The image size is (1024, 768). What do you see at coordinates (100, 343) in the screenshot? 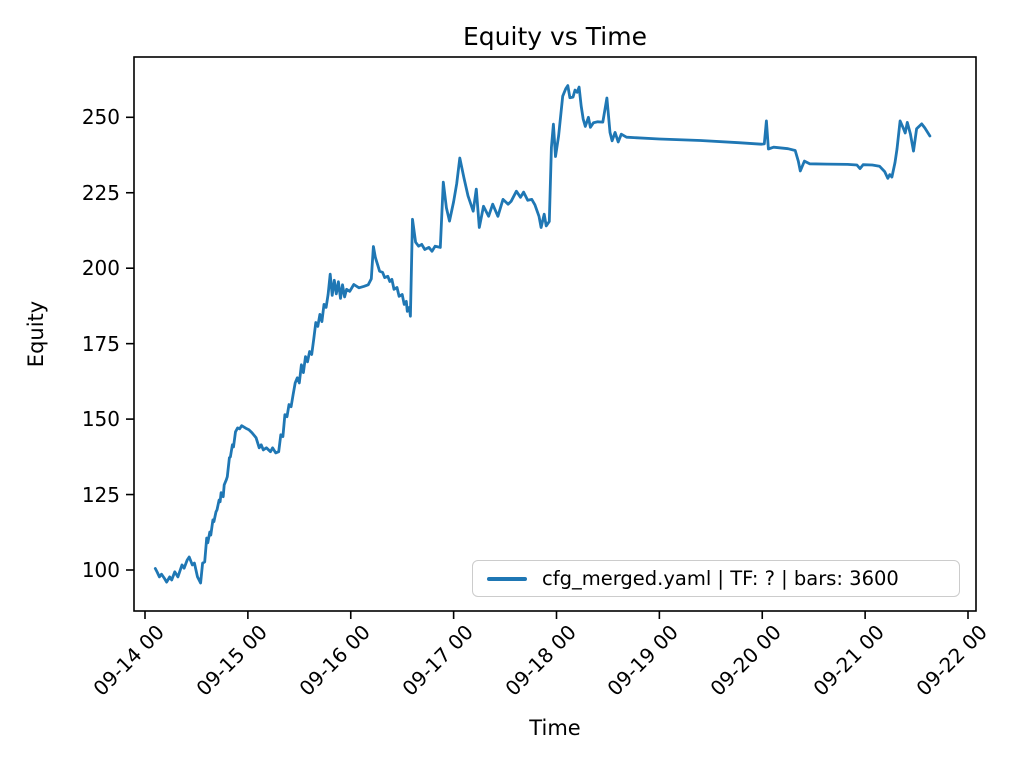
I see `y-tick-label: 175` at bounding box center [100, 343].